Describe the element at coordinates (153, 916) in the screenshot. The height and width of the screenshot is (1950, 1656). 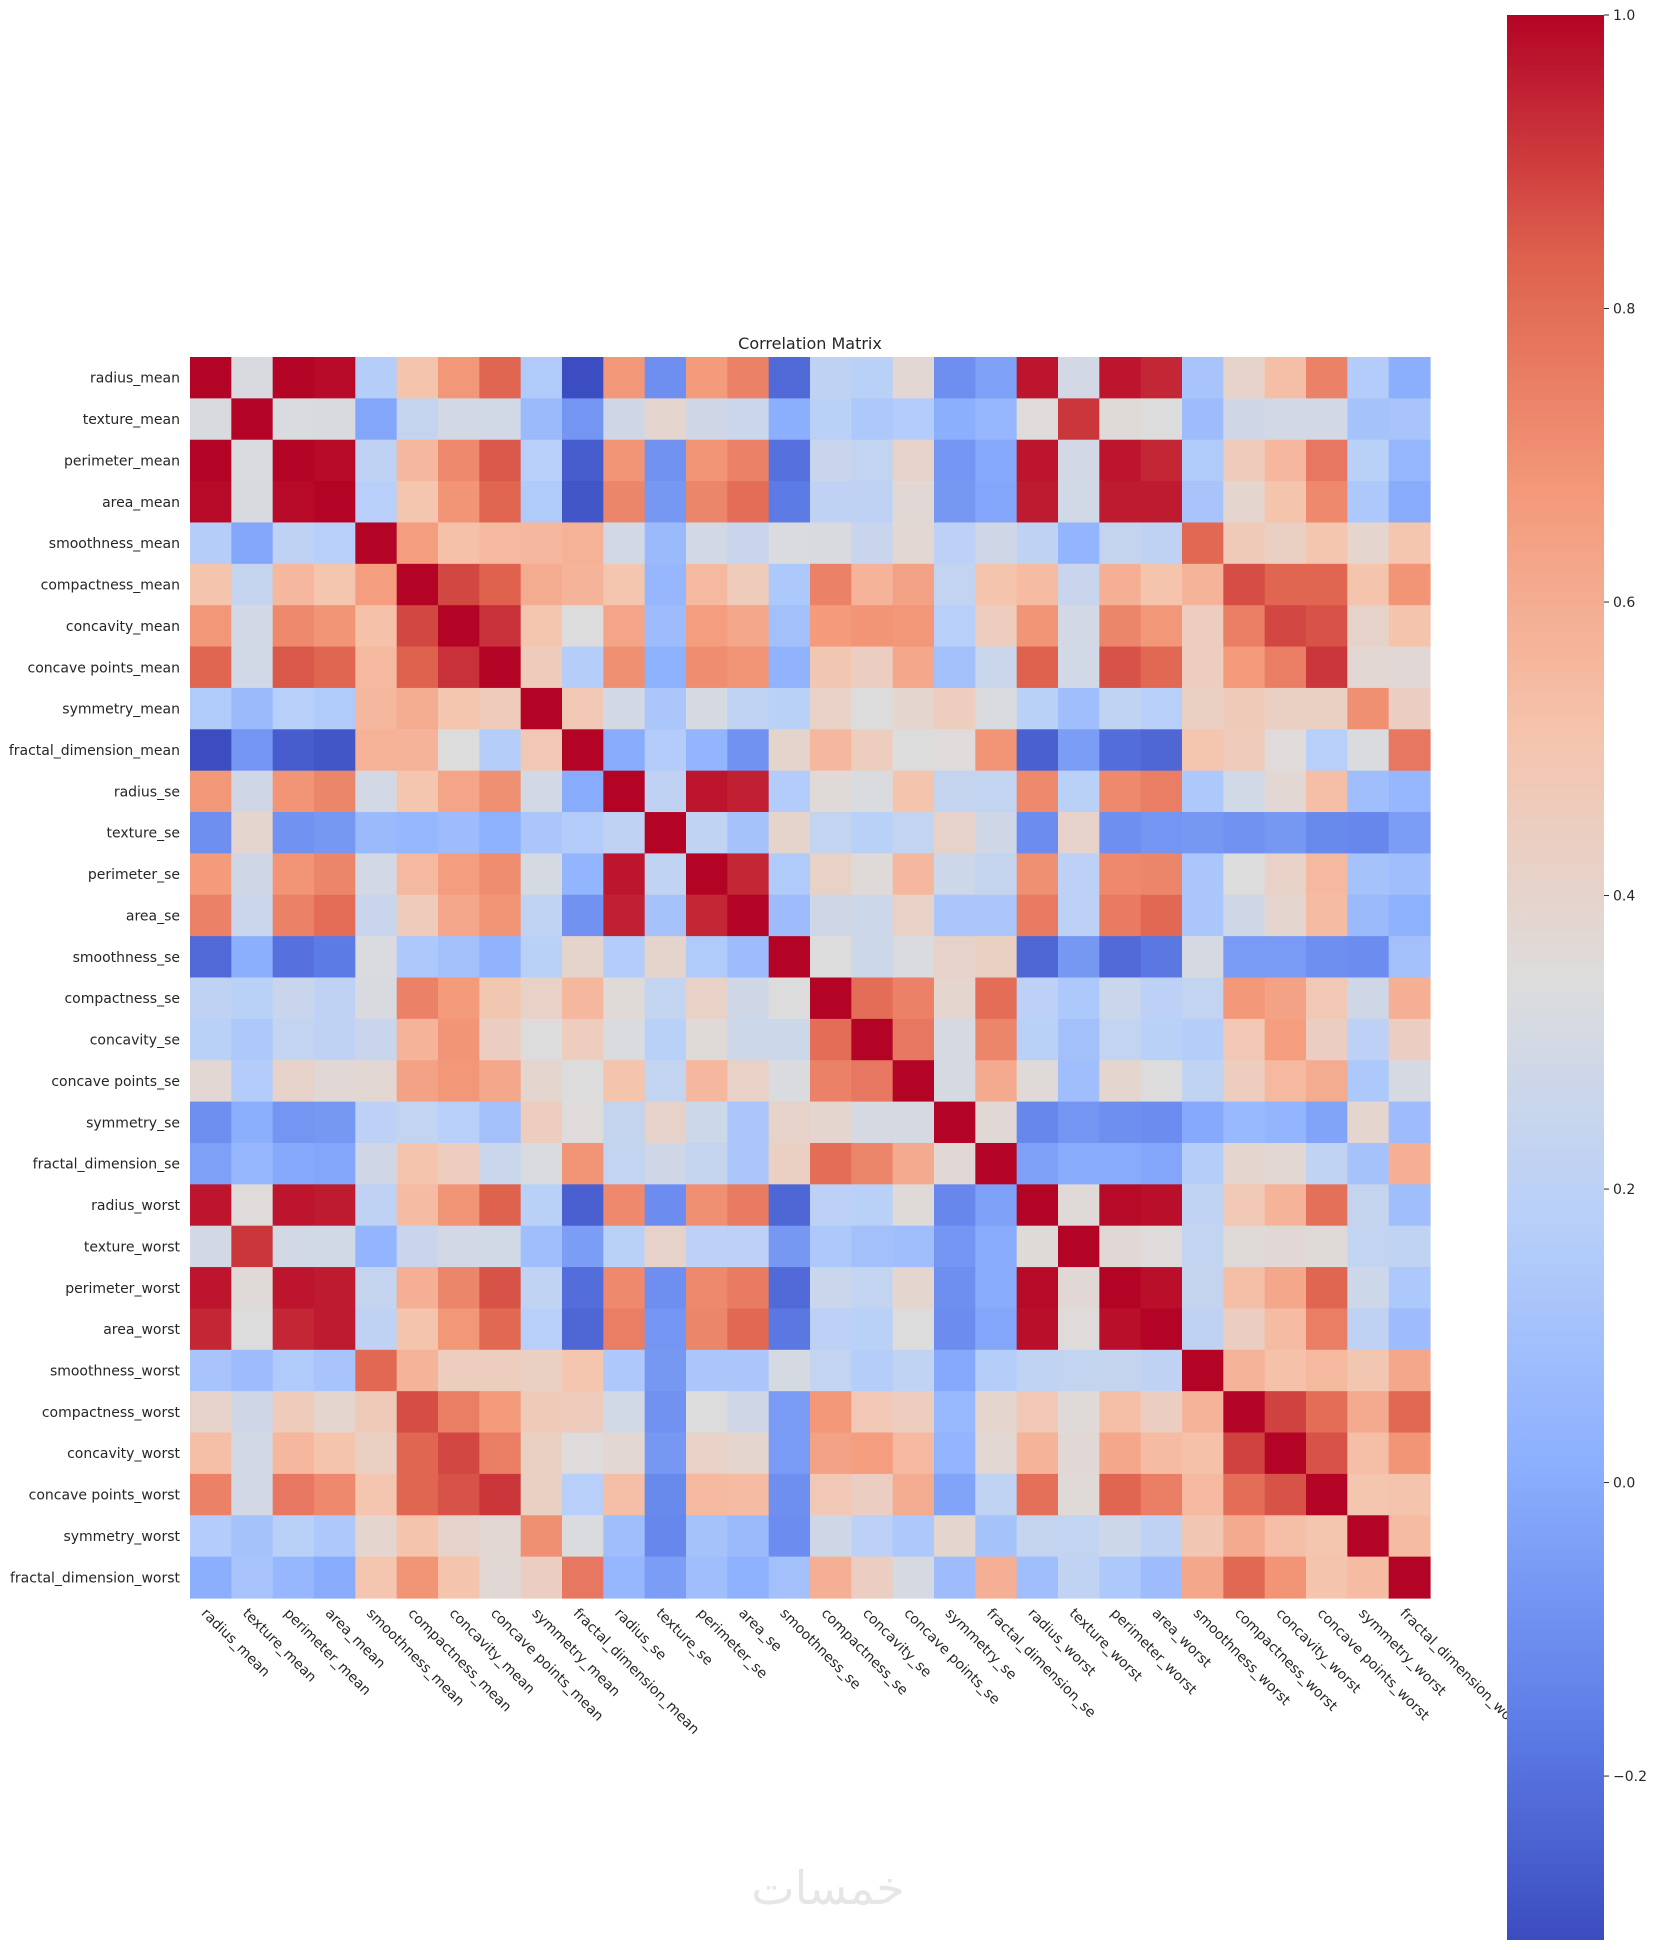
I see `y-tick-label: area_se` at that location.